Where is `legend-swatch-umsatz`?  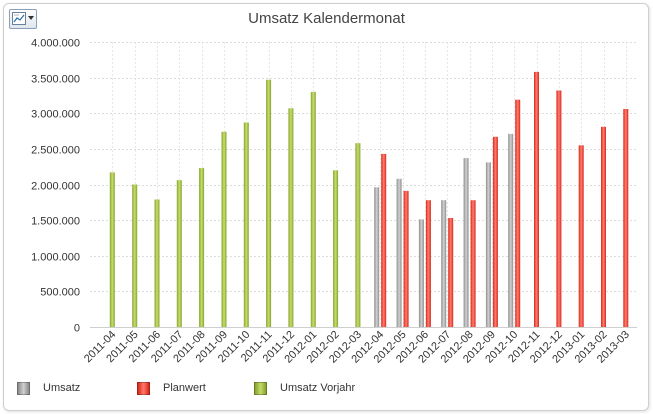
legend-swatch-umsatz is located at coordinates (23, 388).